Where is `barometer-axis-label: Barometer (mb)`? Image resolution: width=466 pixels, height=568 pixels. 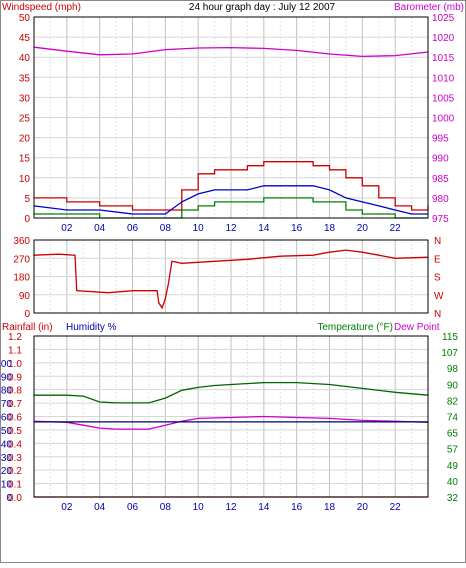
barometer-axis-label: Barometer (mb) is located at coordinates (429, 7).